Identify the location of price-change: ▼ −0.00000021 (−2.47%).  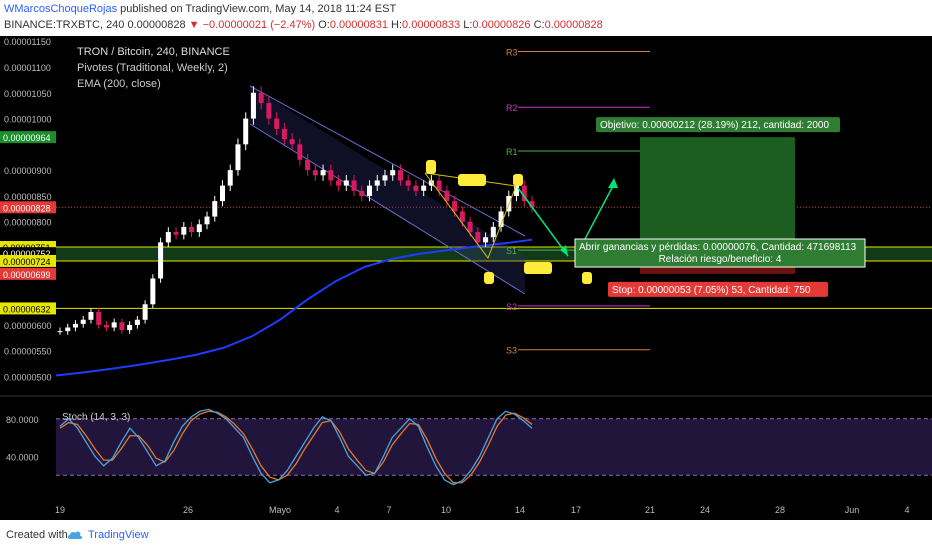
(252, 25).